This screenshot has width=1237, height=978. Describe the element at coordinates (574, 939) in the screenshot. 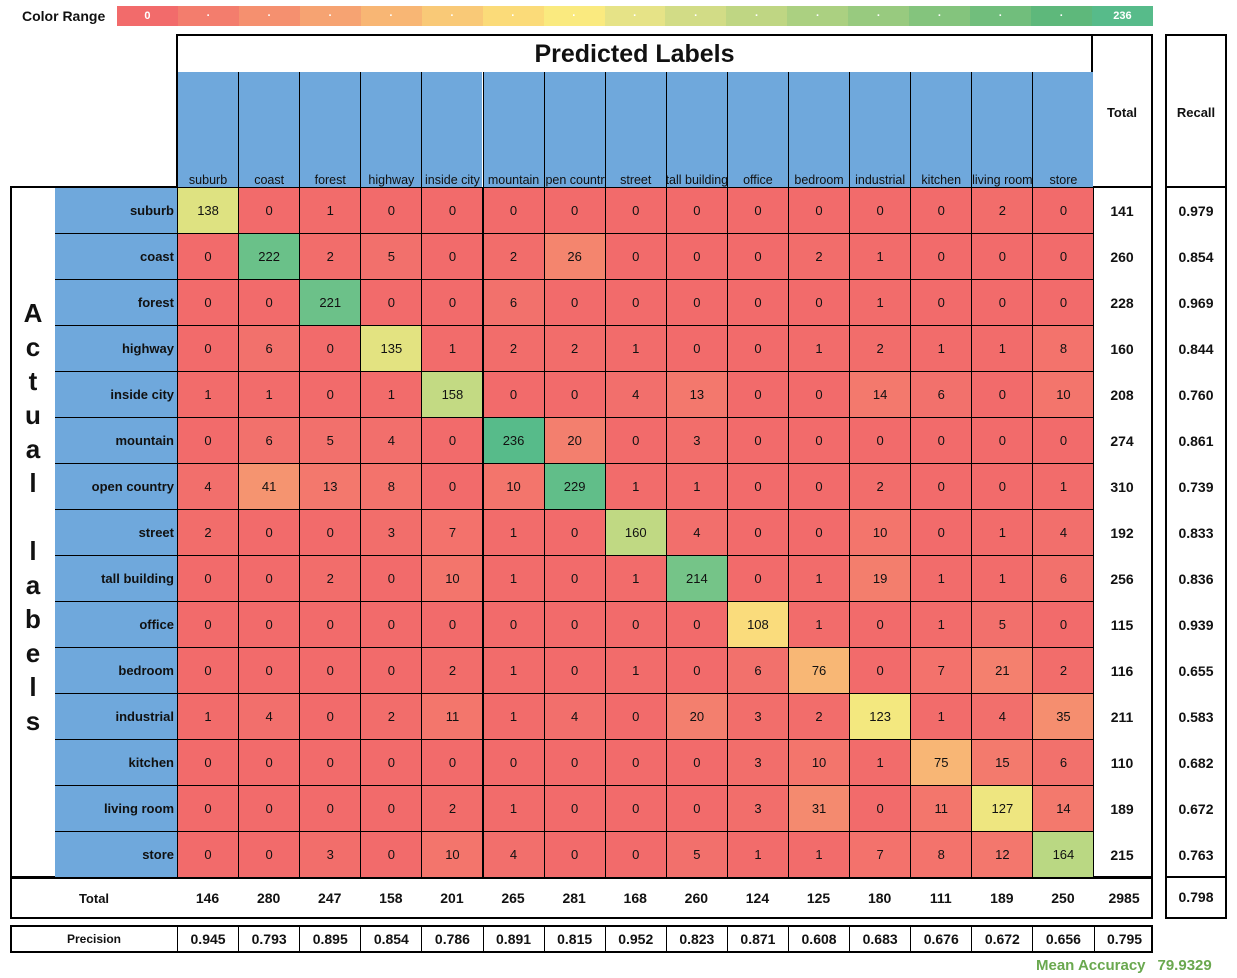

I see `precision-value: 0.815` at that location.